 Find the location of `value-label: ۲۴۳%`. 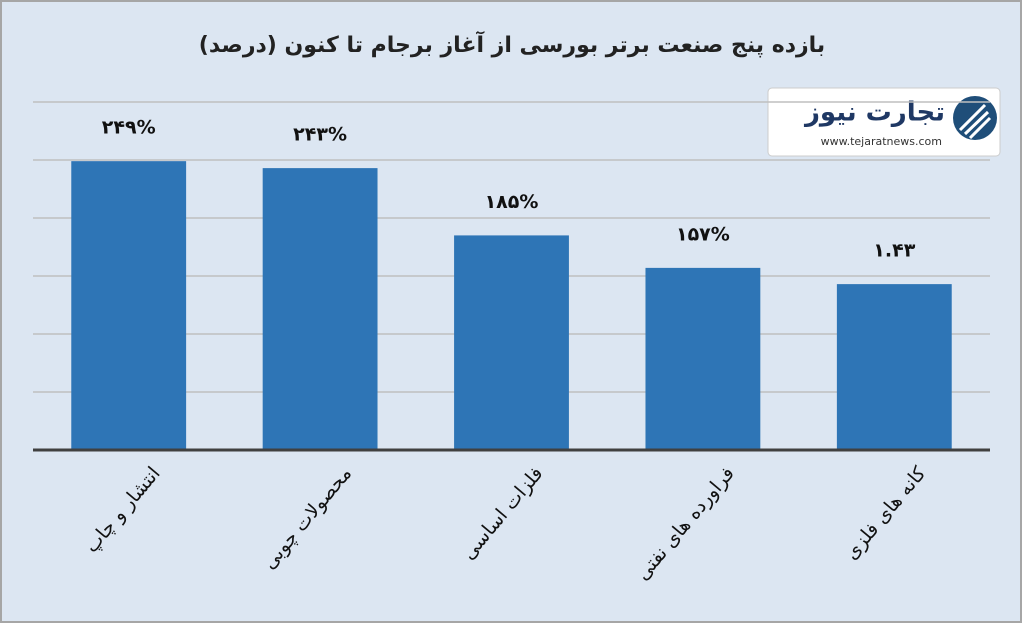

value-label: ۲۴۳% is located at coordinates (320, 135).